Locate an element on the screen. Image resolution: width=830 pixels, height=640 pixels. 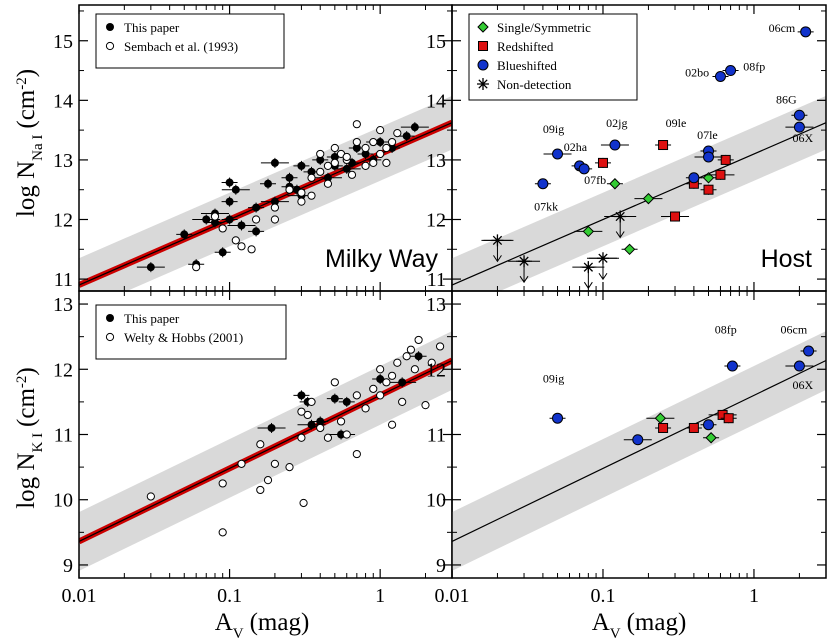
point-label: 09le is located at coordinates (676, 123).